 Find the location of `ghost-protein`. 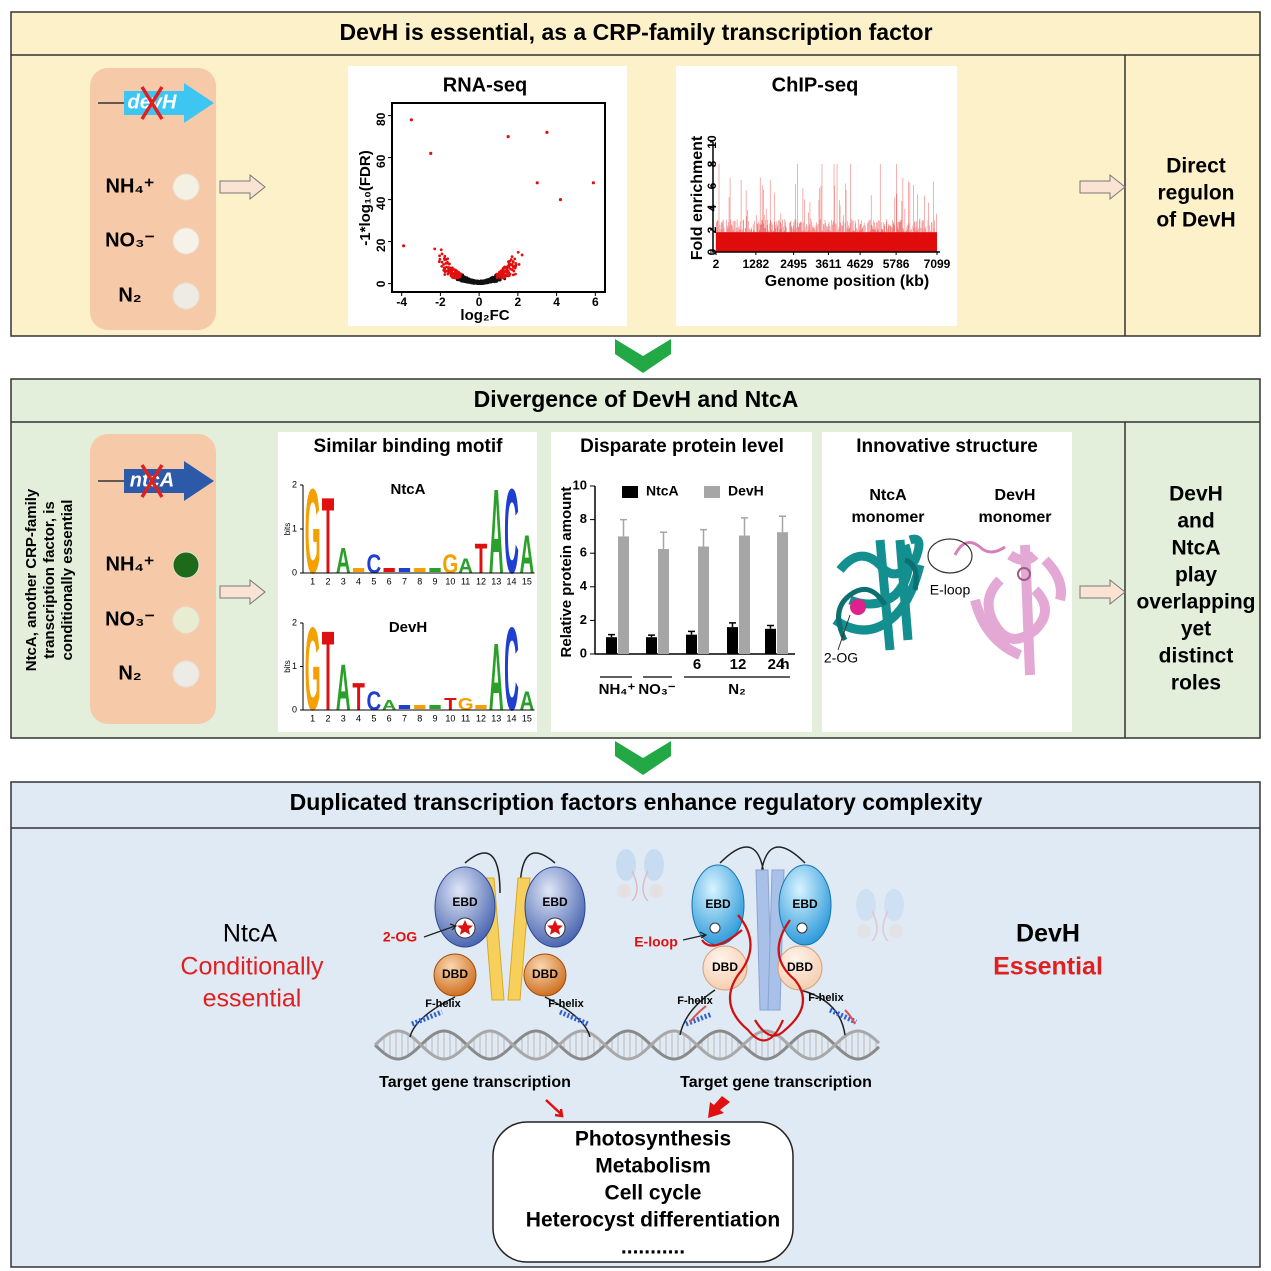

ghost-protein is located at coordinates (880, 915).